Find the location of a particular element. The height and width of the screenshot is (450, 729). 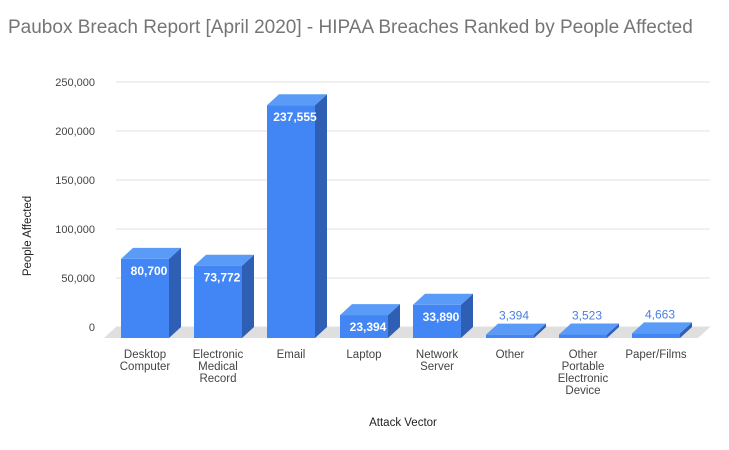

x-tick-label: Paper/Films is located at coordinates (656, 355).